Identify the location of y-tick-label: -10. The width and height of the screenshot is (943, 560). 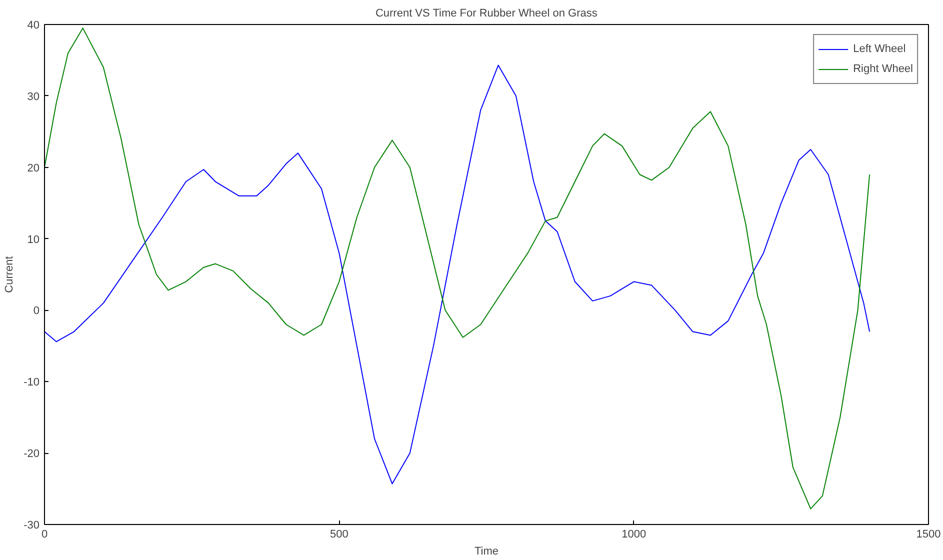
(32, 382).